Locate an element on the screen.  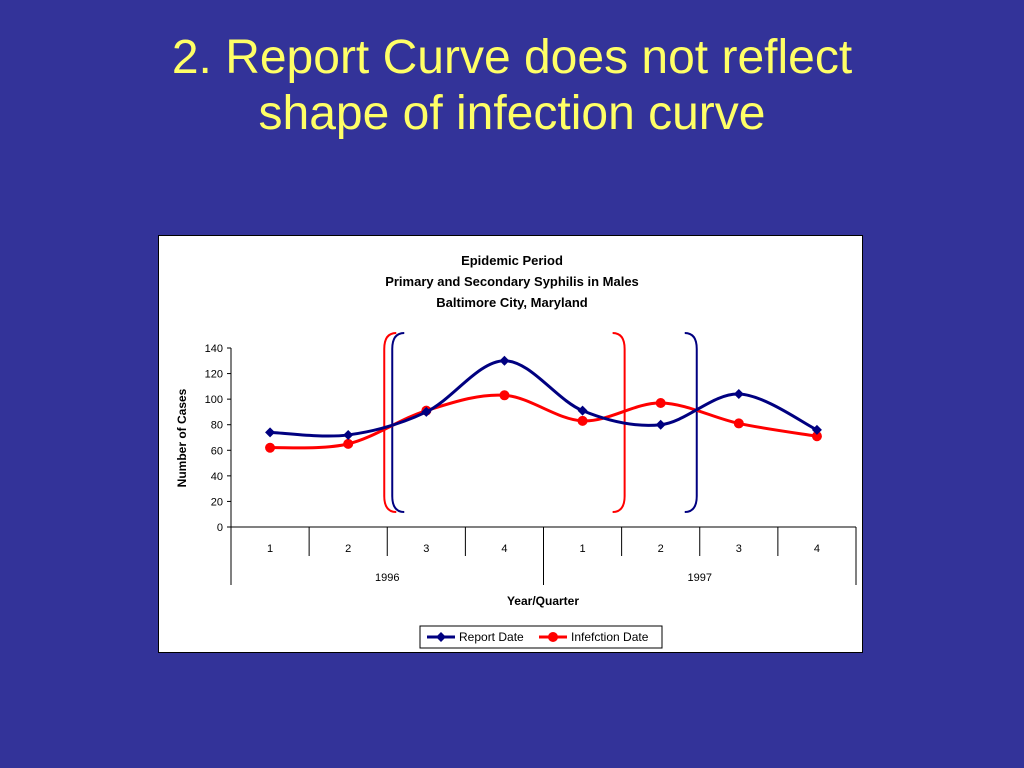
y-tick-label: 100 is located at coordinates (214, 400).